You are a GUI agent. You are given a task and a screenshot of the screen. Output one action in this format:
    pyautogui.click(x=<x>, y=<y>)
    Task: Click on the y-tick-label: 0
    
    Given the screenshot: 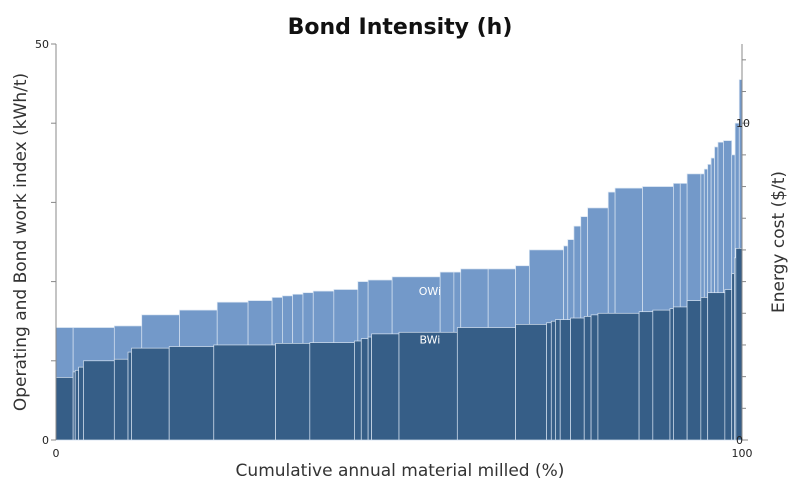 What is the action you would take?
    pyautogui.click(x=45, y=440)
    